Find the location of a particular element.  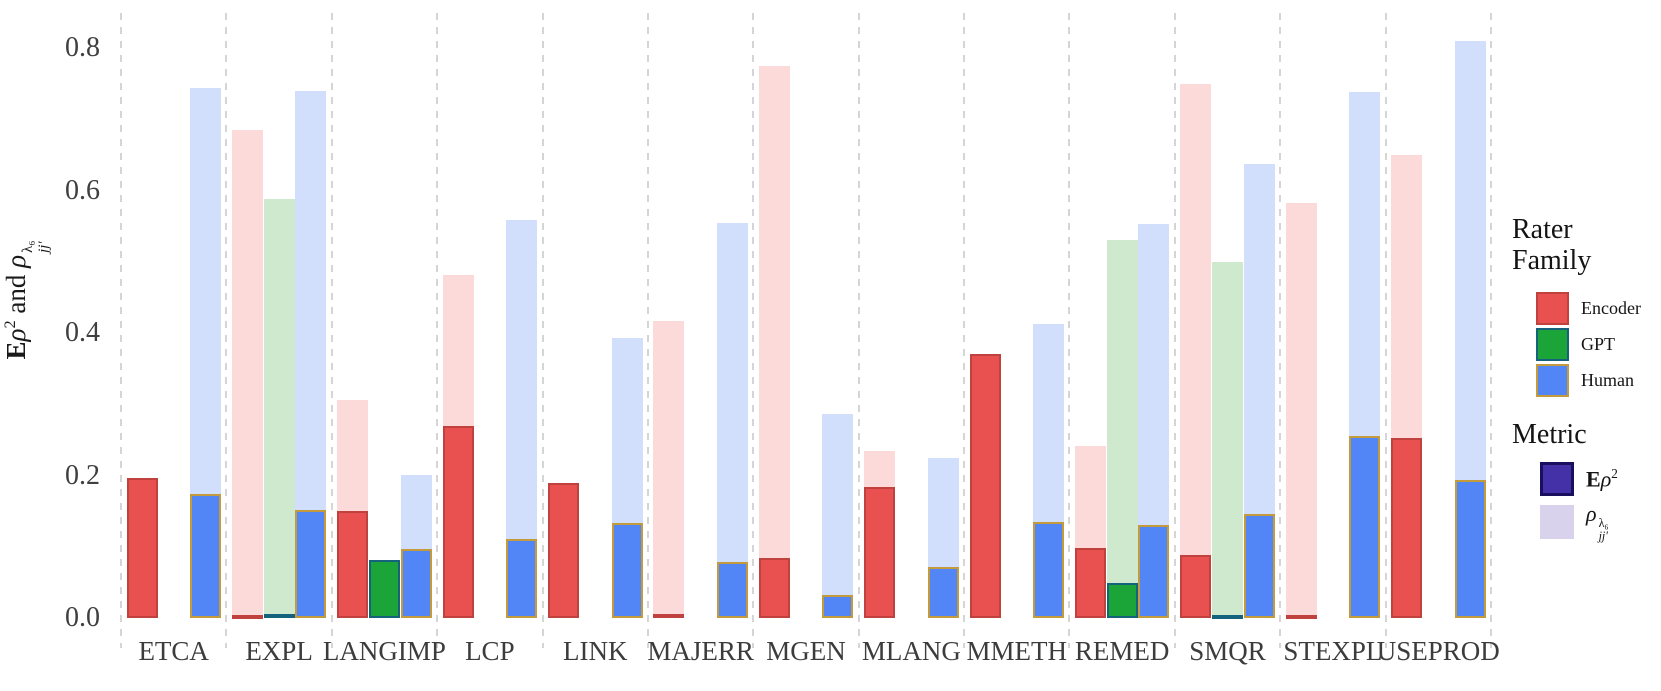

rho-lambda6-label: ρ λ₆ jj′ is located at coordinates (1597, 522).